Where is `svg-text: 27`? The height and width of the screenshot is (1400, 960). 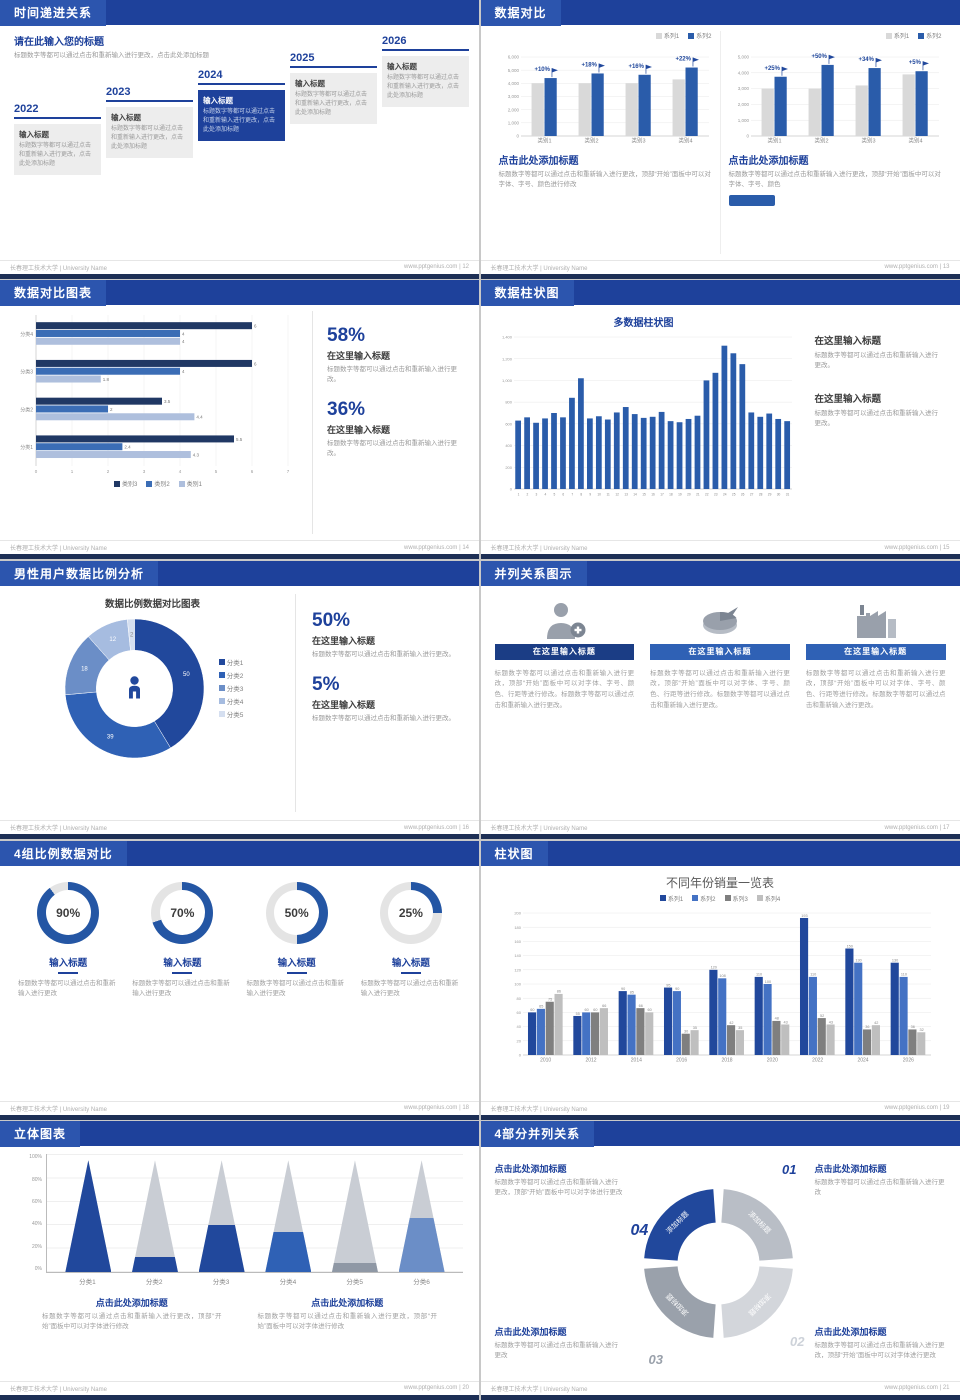 svg-text: 27 is located at coordinates (751, 495).